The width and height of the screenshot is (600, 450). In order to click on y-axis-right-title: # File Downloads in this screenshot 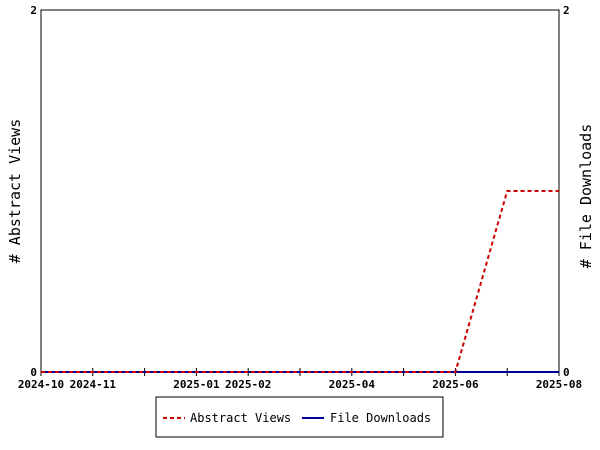, I will do `click(586, 196)`.